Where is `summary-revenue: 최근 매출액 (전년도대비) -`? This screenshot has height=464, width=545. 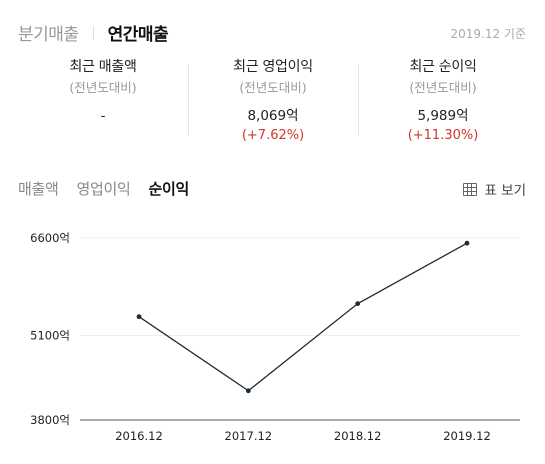 summary-revenue: 최근 매출액 (전년도대비) - is located at coordinates (103, 103).